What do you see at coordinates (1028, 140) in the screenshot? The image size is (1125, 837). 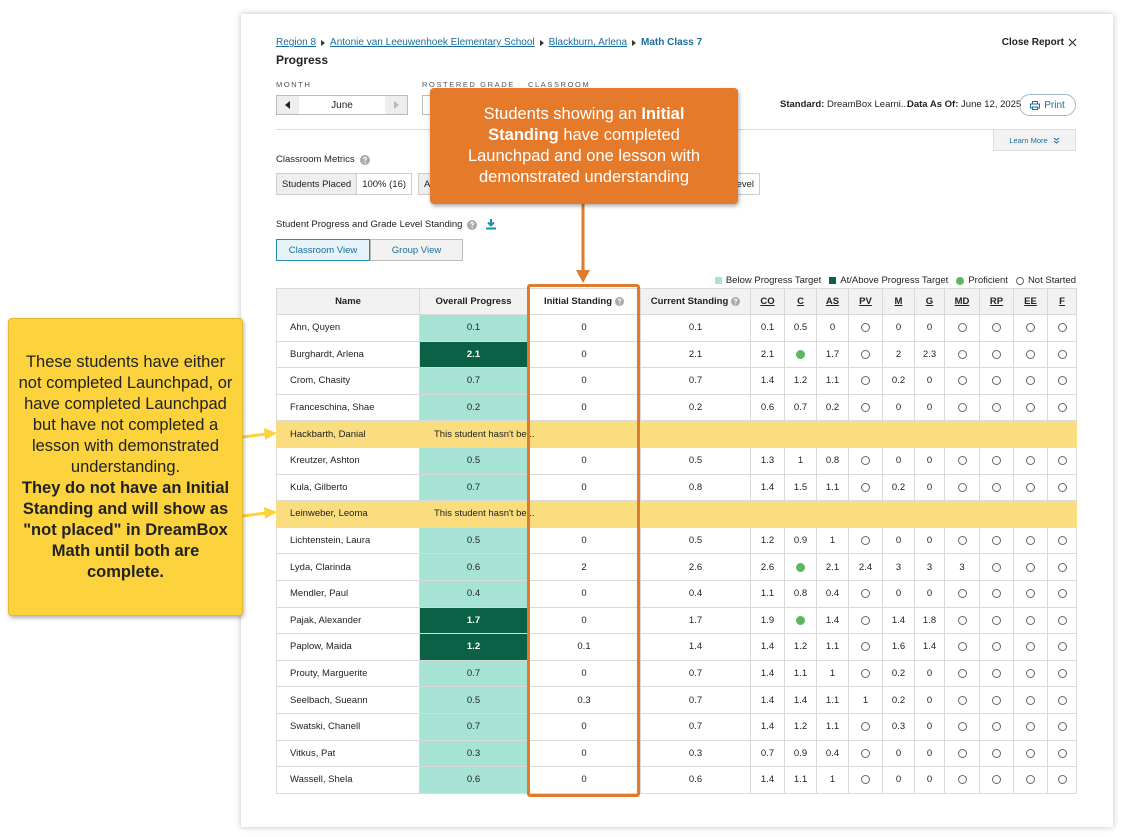 I see `learn-more-label: Learn More` at bounding box center [1028, 140].